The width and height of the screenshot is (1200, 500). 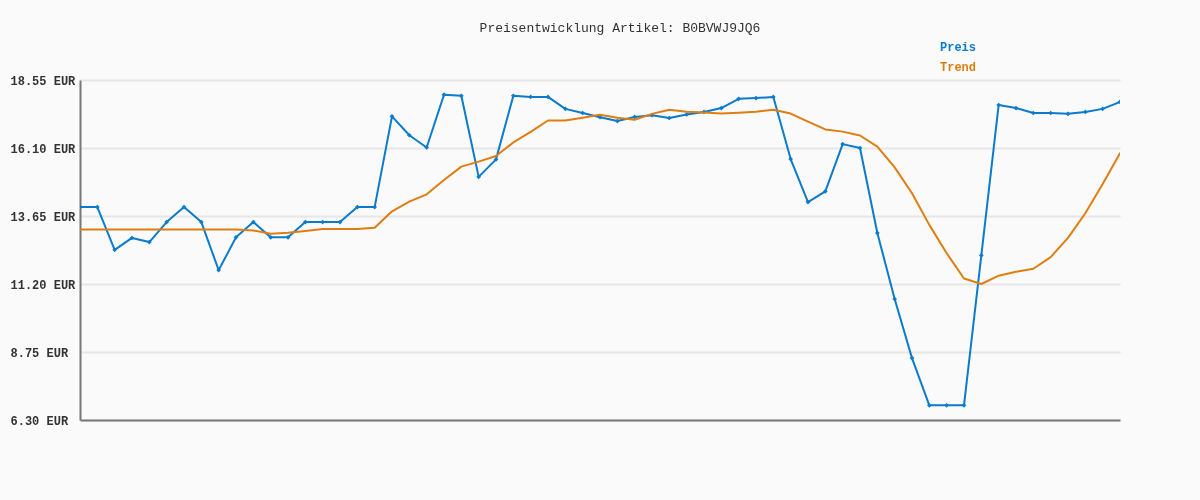 I want to click on y-tick-label: 8.75 EUR, so click(x=39, y=353).